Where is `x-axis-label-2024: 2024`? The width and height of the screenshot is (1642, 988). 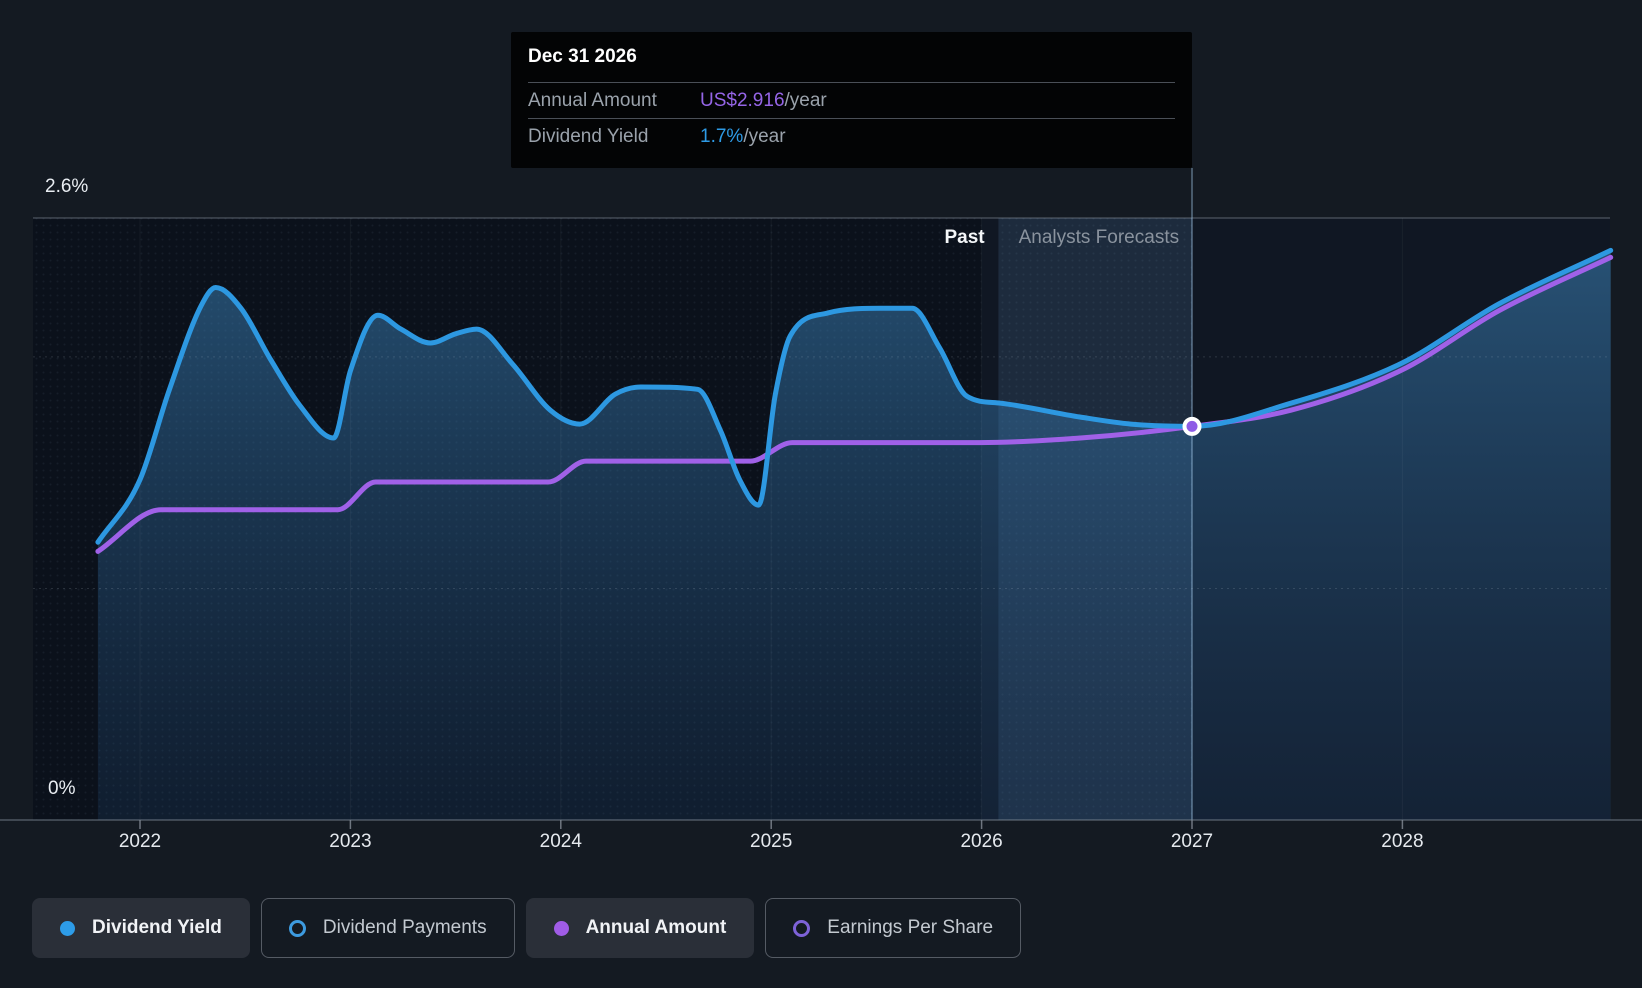 x-axis-label-2024: 2024 is located at coordinates (560, 841).